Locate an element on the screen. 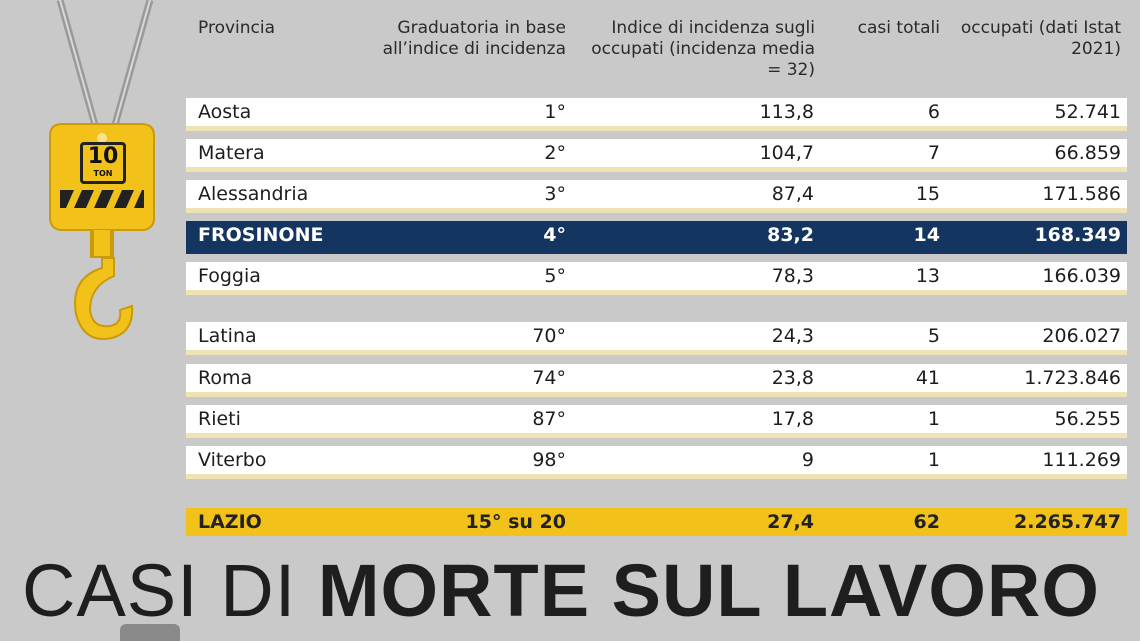  cell-indice: 17,8 is located at coordinates (792, 419).